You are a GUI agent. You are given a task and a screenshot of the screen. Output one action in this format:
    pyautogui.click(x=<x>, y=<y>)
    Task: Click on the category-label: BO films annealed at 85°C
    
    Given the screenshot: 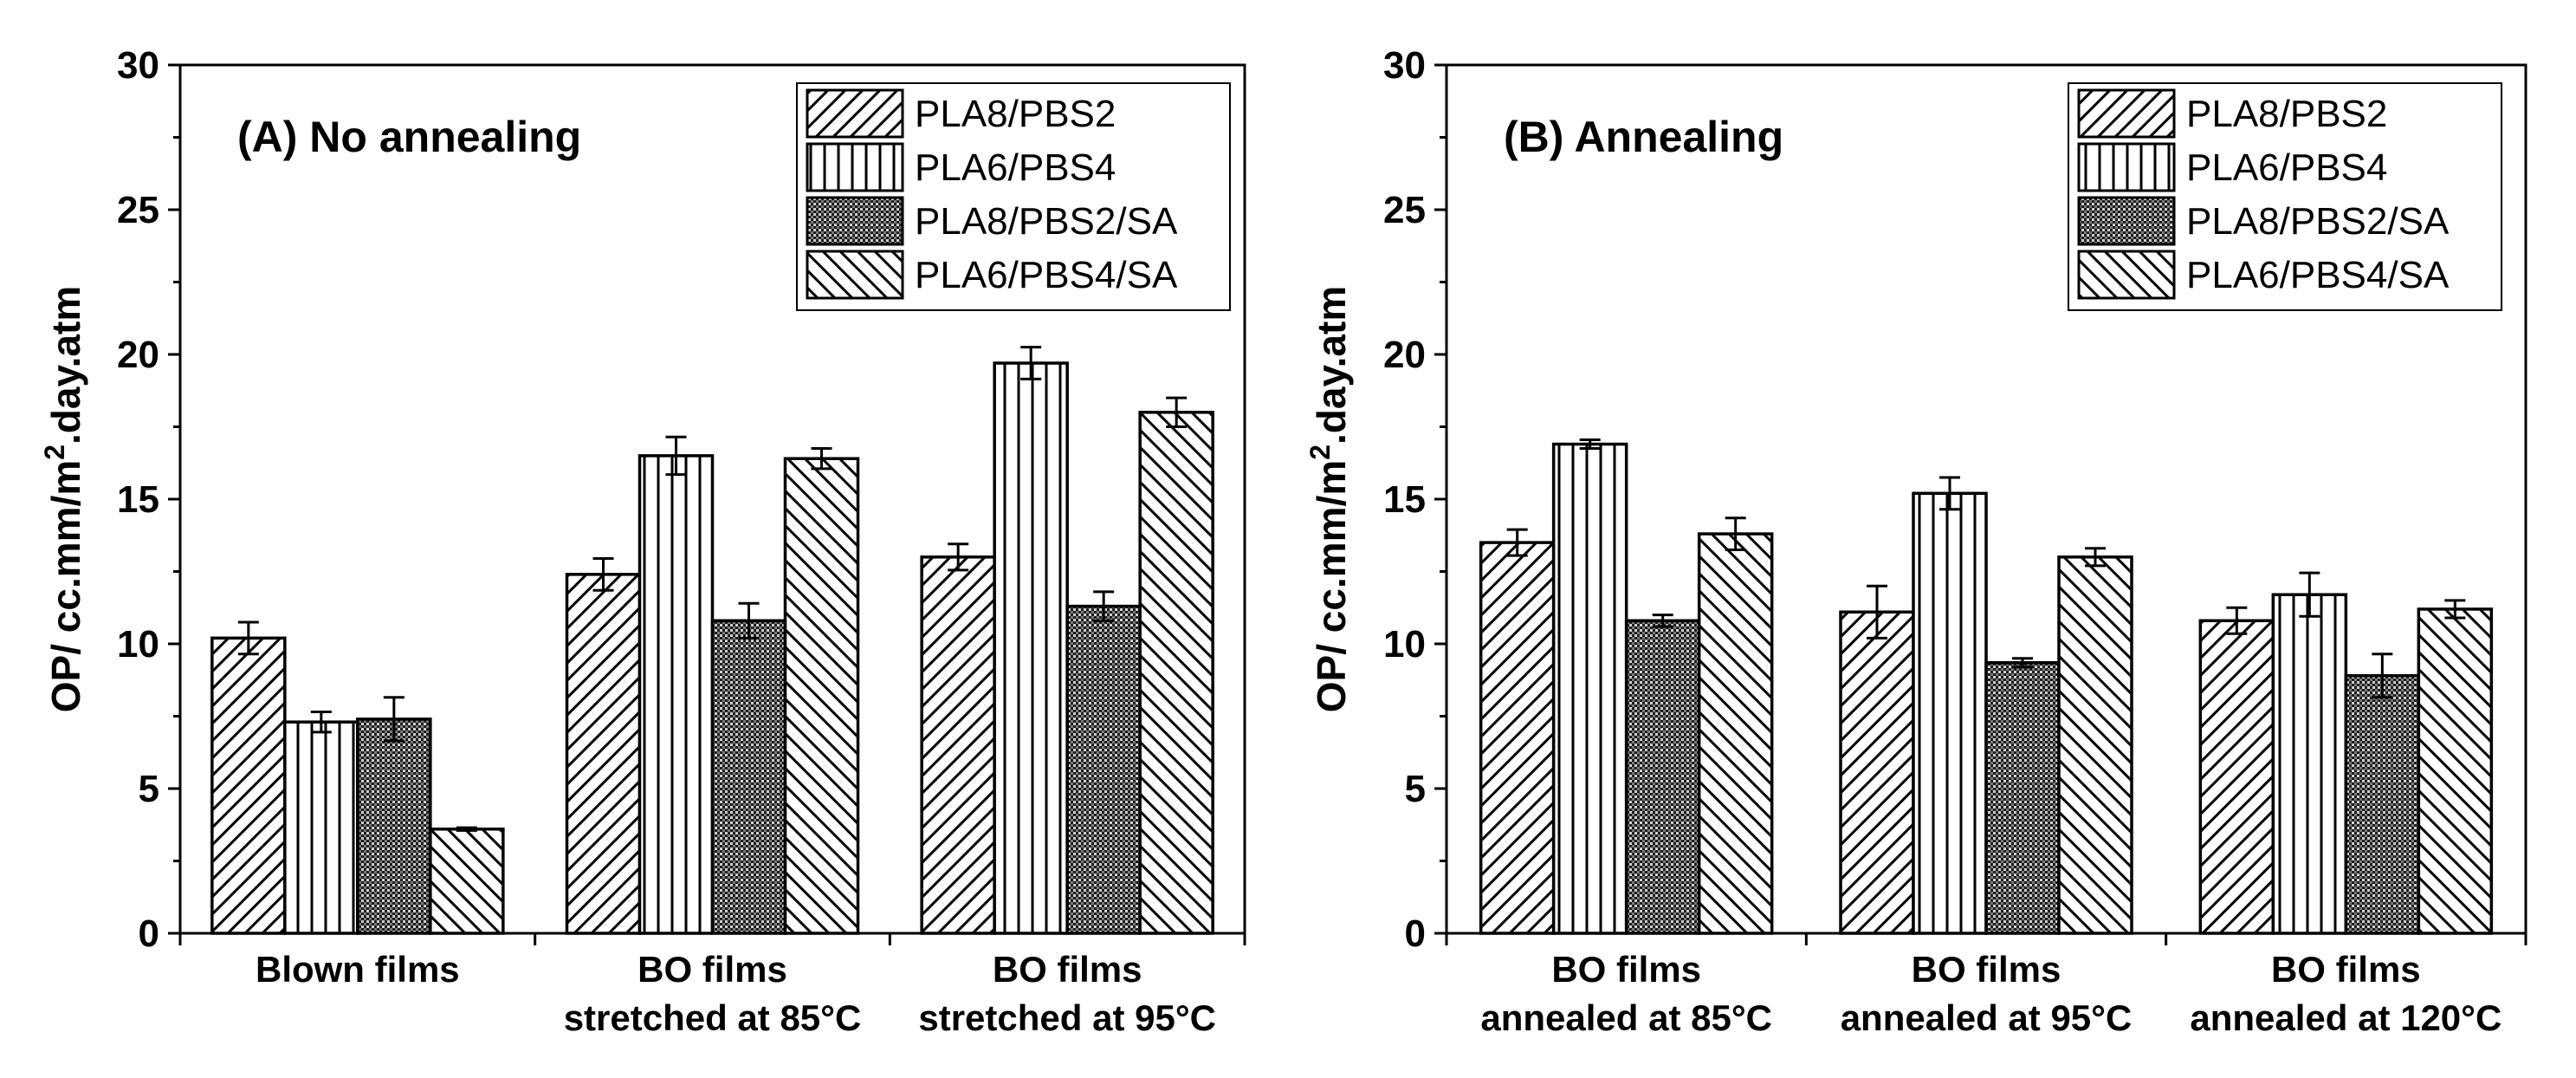 What is the action you would take?
    pyautogui.click(x=1626, y=993)
    